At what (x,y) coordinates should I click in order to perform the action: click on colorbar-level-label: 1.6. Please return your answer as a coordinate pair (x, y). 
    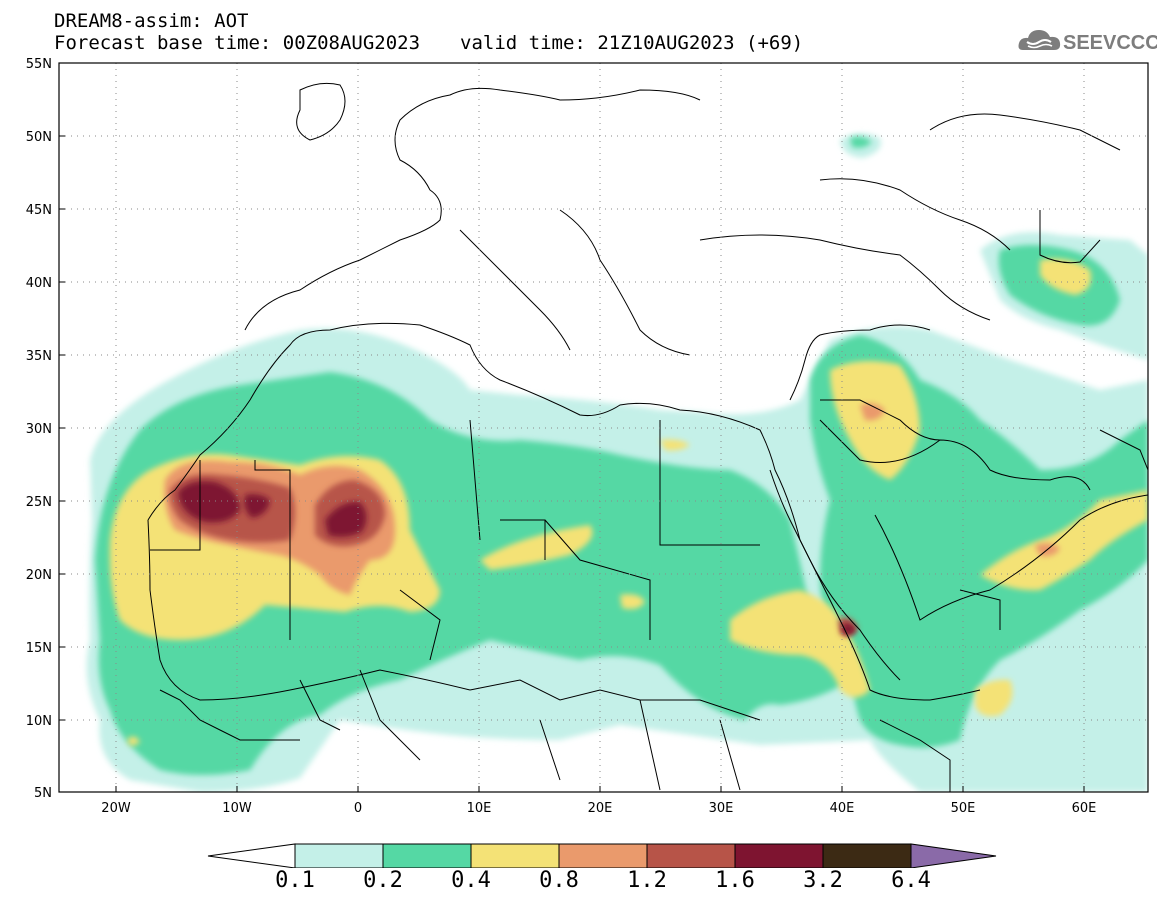
    Looking at the image, I should click on (735, 880).